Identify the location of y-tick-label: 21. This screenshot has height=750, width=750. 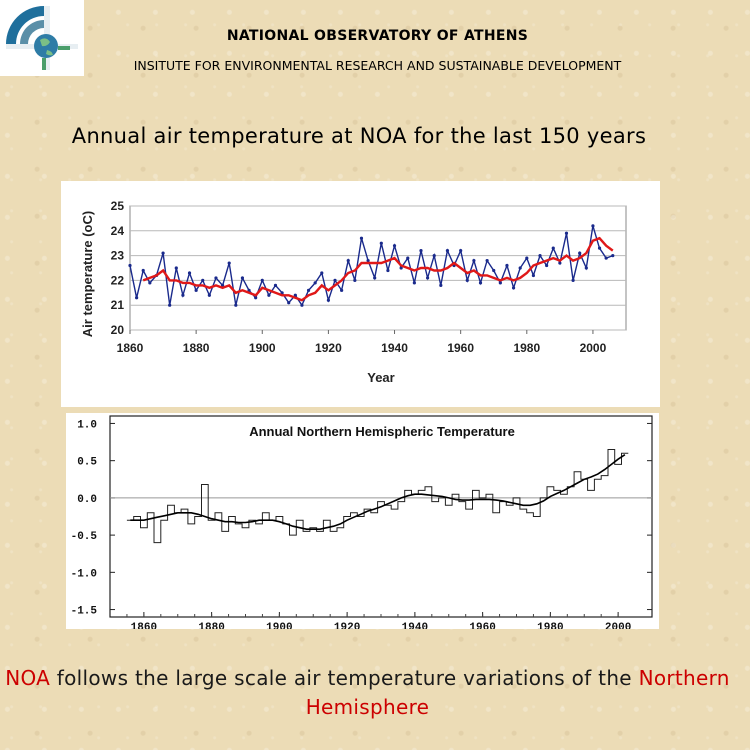
(118, 305).